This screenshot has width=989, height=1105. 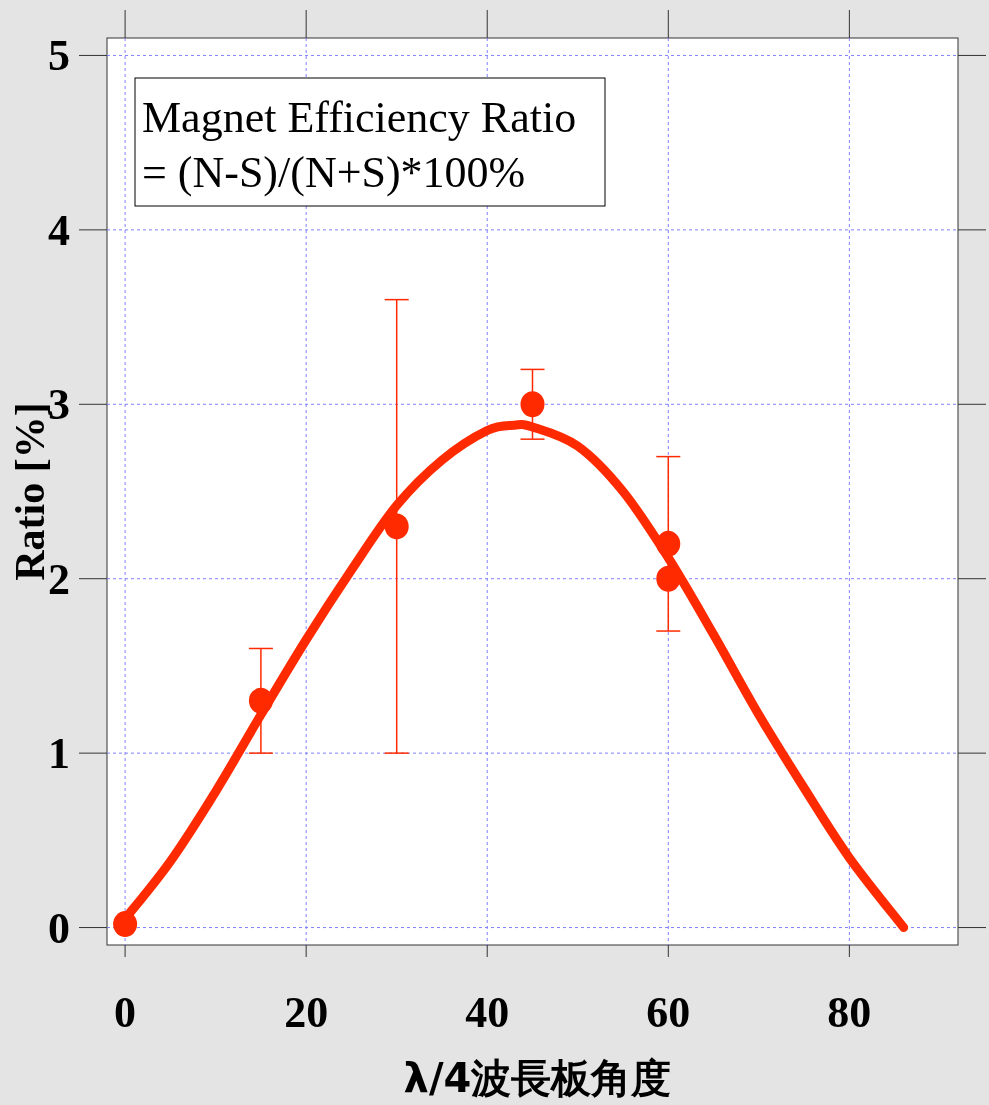 What do you see at coordinates (59, 928) in the screenshot?
I see `y-tick-label: 0` at bounding box center [59, 928].